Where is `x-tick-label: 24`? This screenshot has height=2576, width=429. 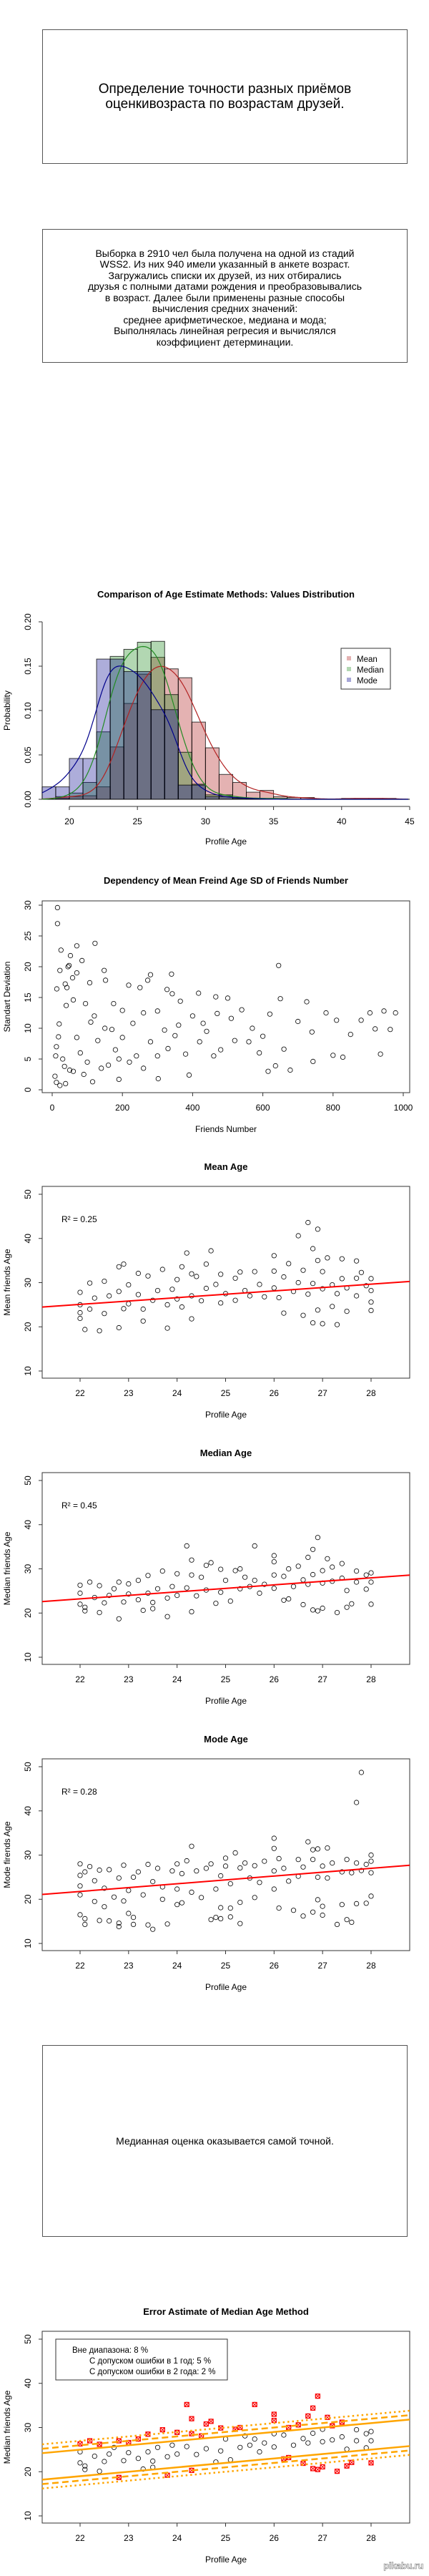 x-tick-label: 24 is located at coordinates (177, 1393).